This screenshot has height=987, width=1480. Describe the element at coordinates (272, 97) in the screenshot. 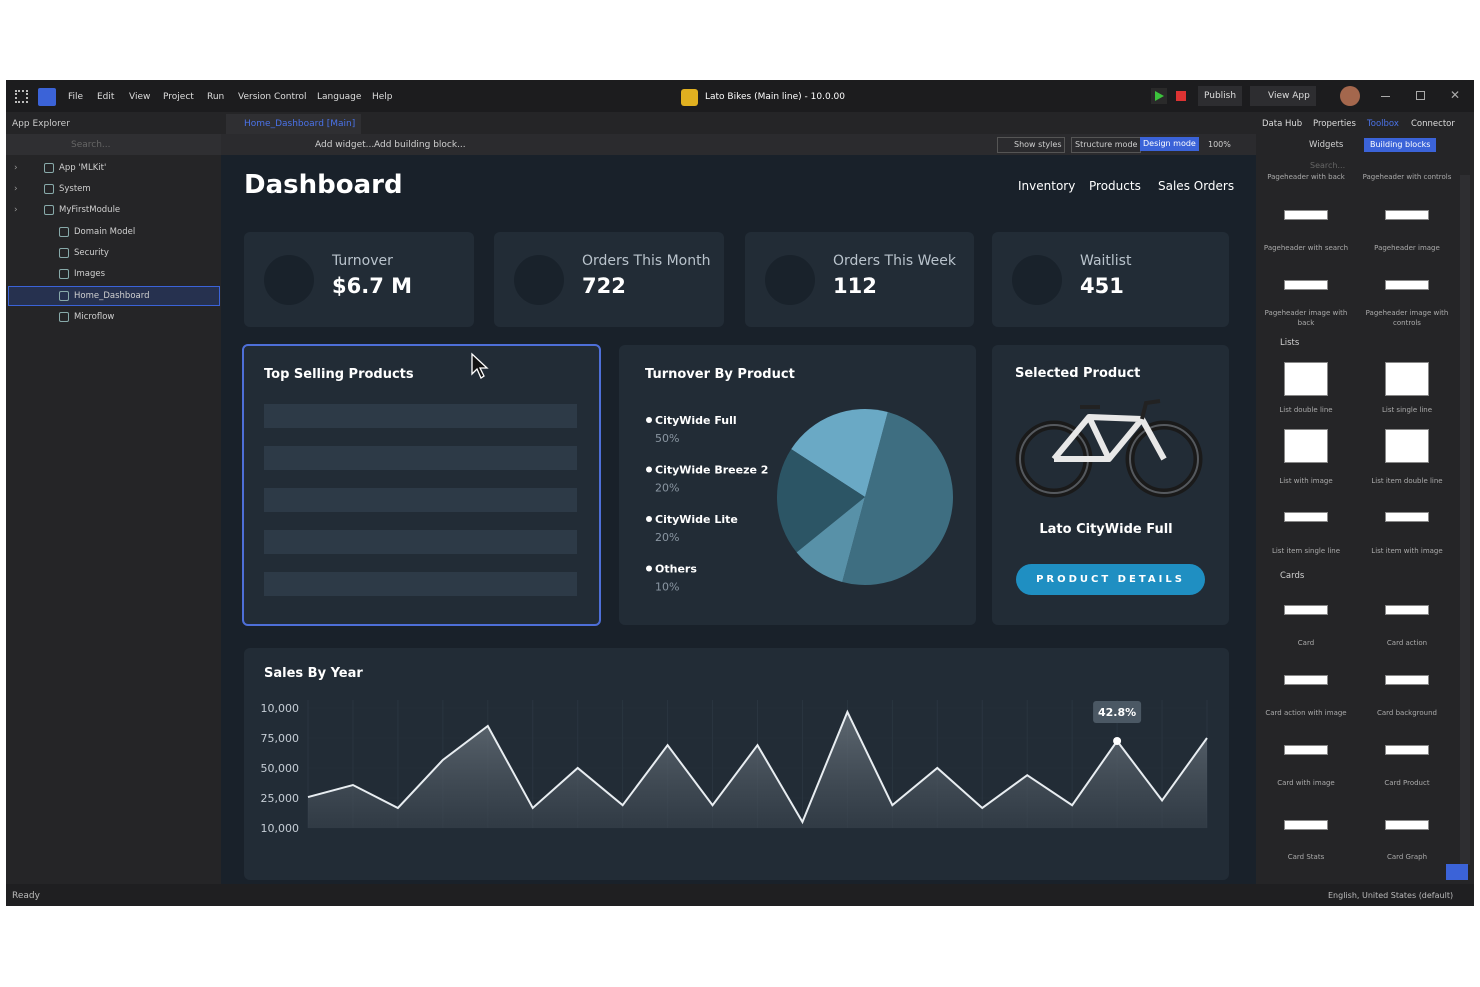

I see `menu-item: Version Control` at that location.